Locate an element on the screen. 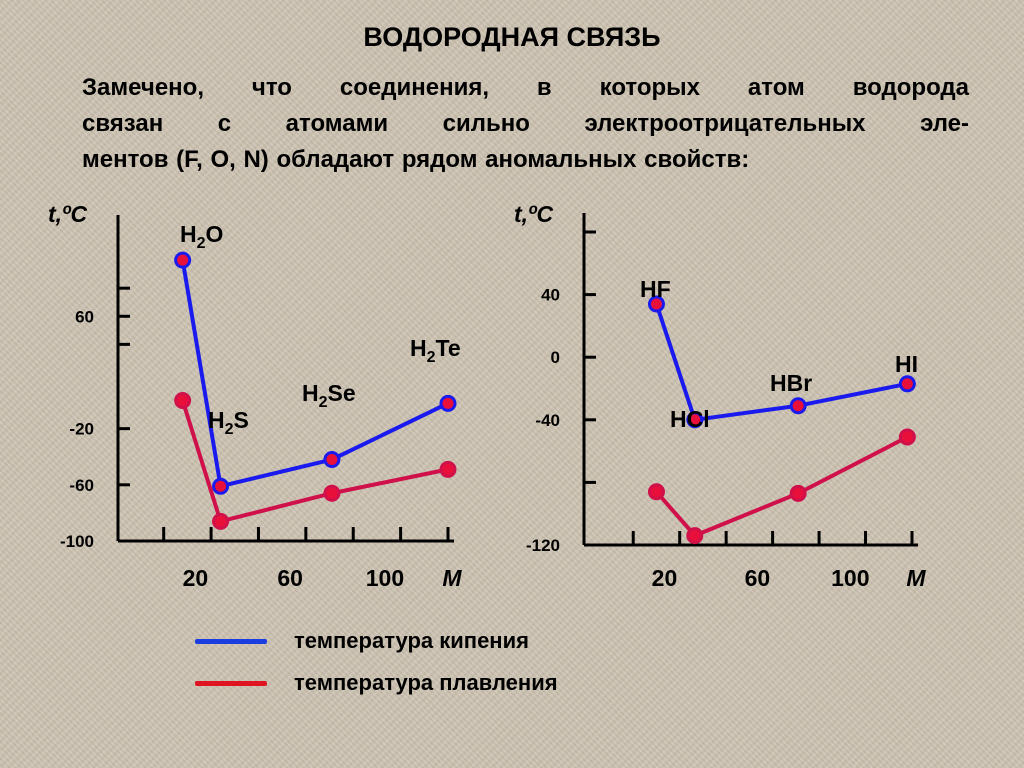 Image resolution: width=1024 pixels, height=768 pixels. compound-label: H2O is located at coordinates (201, 236).